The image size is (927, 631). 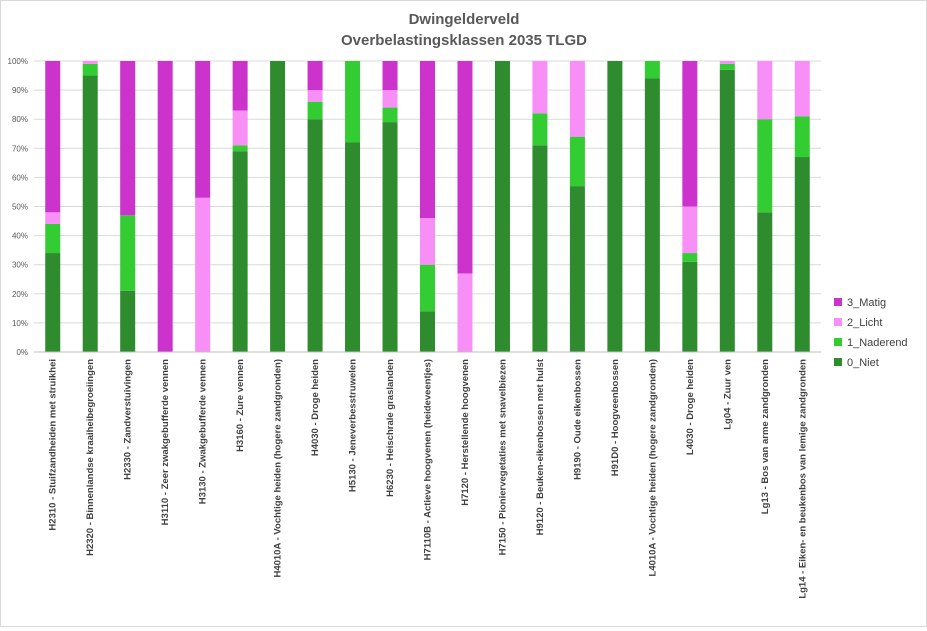 I want to click on y-axis-tick-labels: 0% 10% 20% 30% 40% 50% 60% 70% 80% 90% 100%, so click(x=18, y=207).